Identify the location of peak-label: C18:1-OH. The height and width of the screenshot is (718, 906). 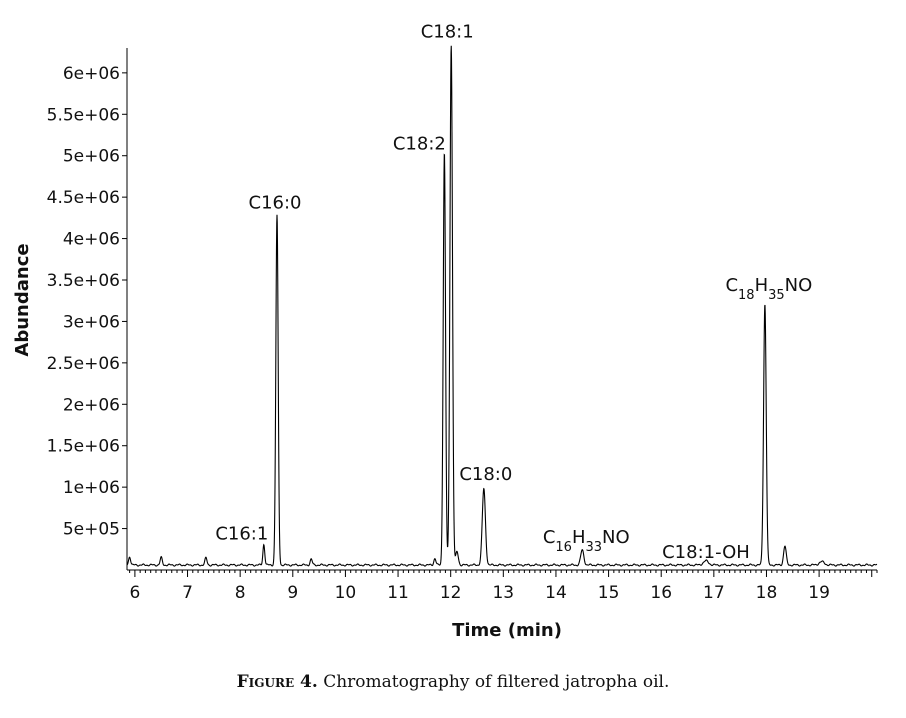
(706, 552).